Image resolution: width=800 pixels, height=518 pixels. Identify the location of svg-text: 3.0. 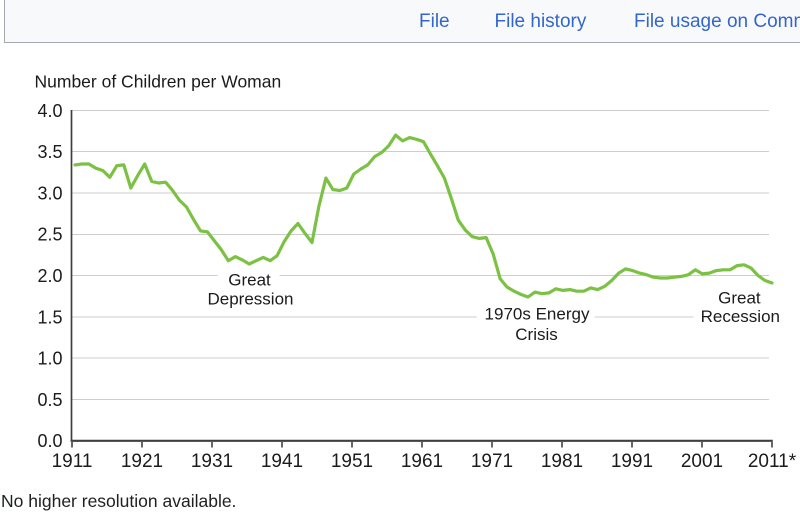
(49, 193).